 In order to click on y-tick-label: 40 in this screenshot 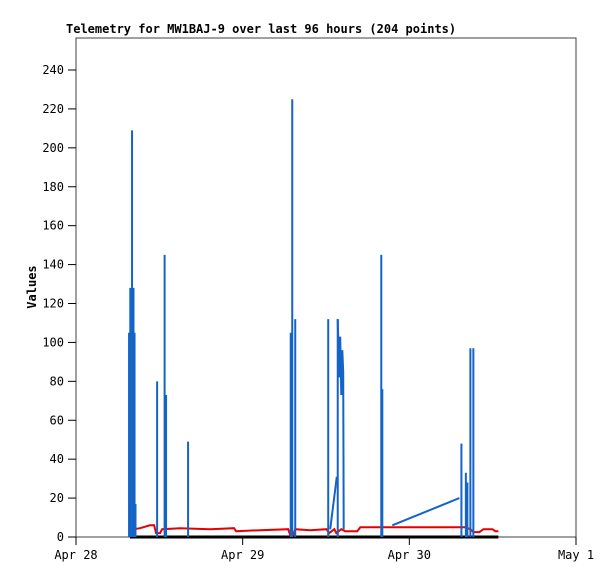, I will do `click(57, 459)`.